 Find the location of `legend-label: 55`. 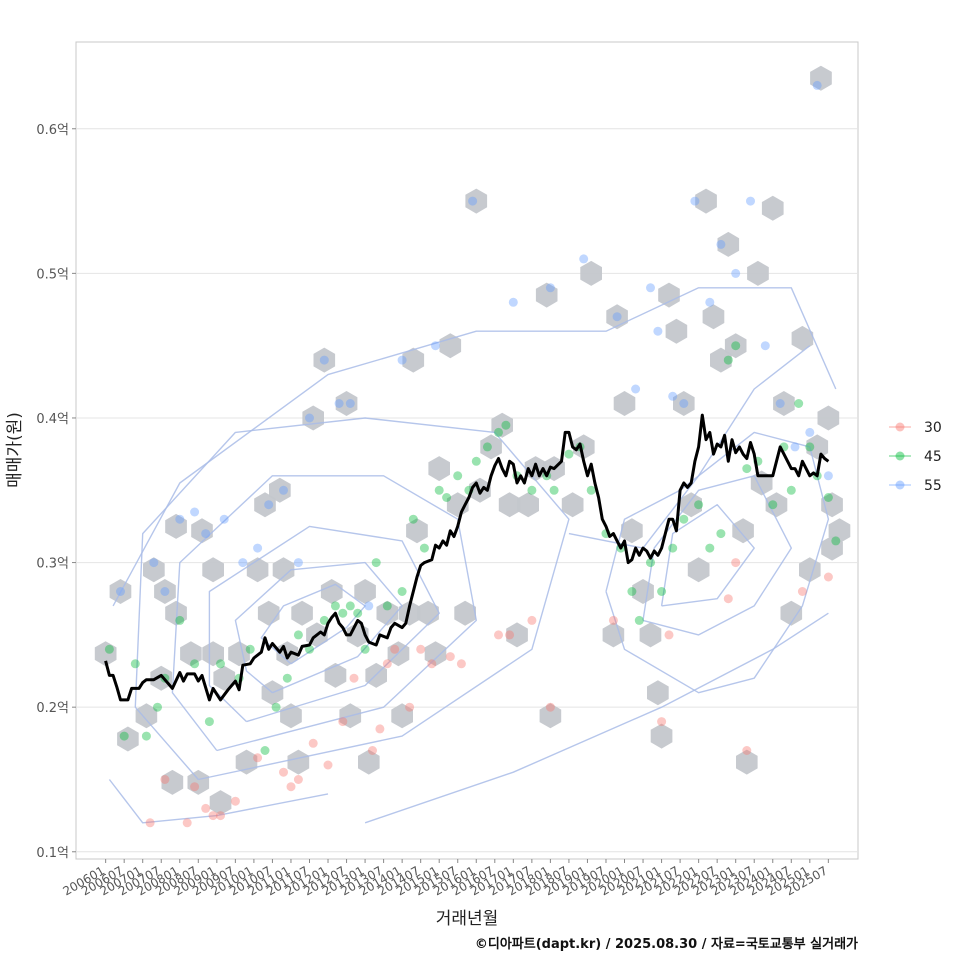

legend-label: 55 is located at coordinates (933, 486).